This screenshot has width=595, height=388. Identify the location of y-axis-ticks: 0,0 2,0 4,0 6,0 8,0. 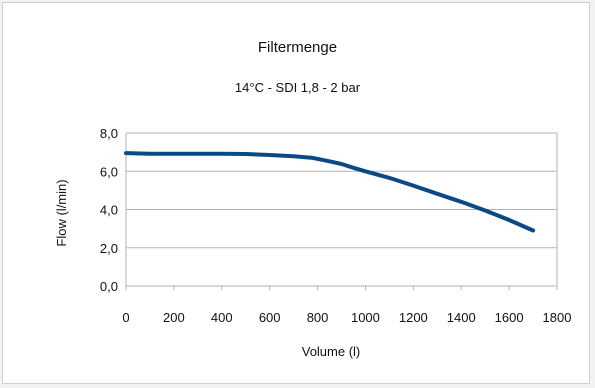
(109, 210).